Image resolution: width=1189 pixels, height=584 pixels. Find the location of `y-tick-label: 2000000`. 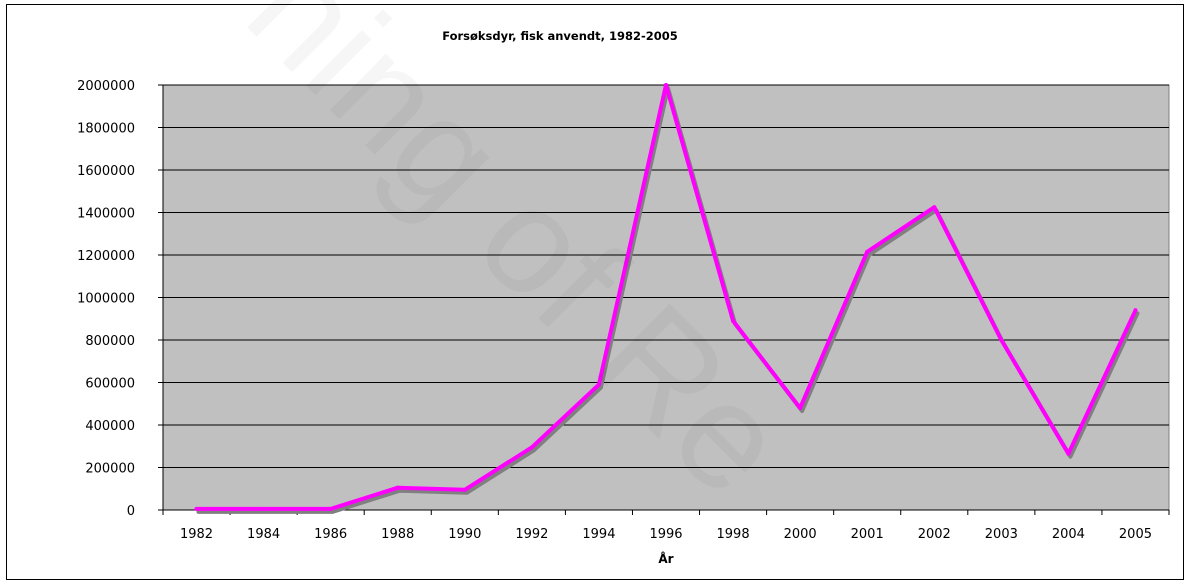

y-tick-label: 2000000 is located at coordinates (106, 86).